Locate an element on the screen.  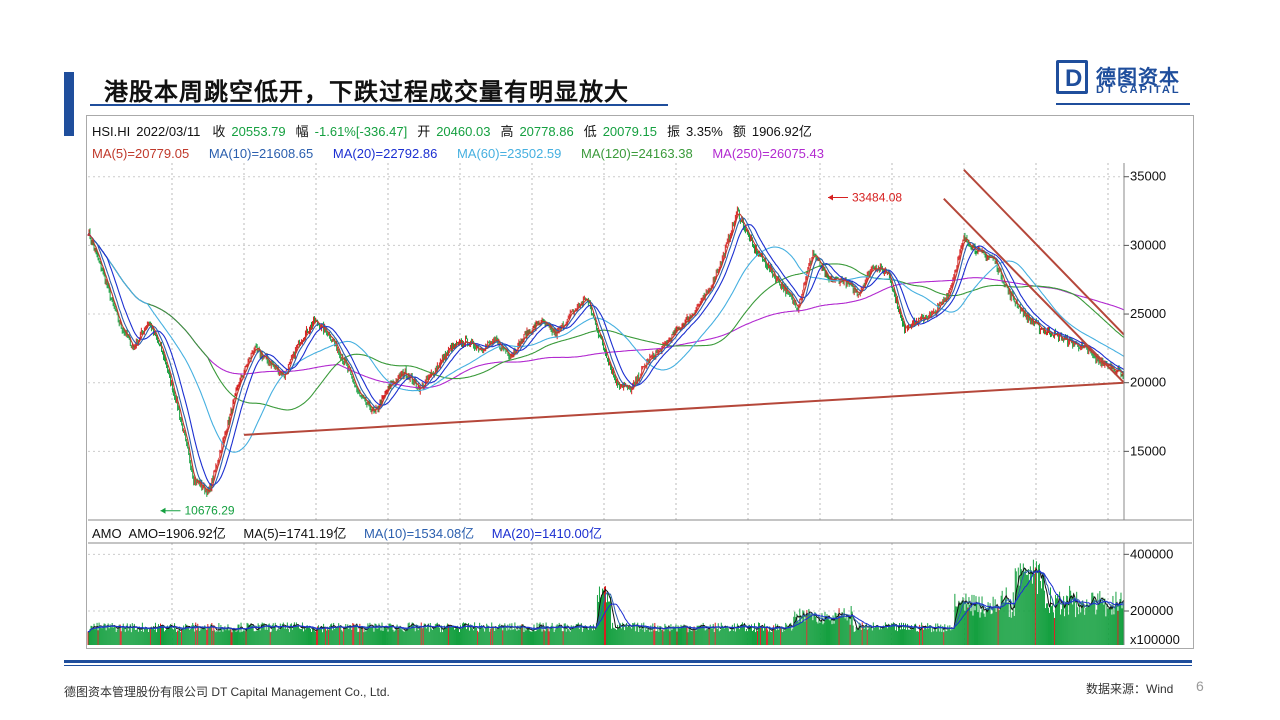
company-logo: D 德图资本 DT CAPITAL is located at coordinates (1123, 80).